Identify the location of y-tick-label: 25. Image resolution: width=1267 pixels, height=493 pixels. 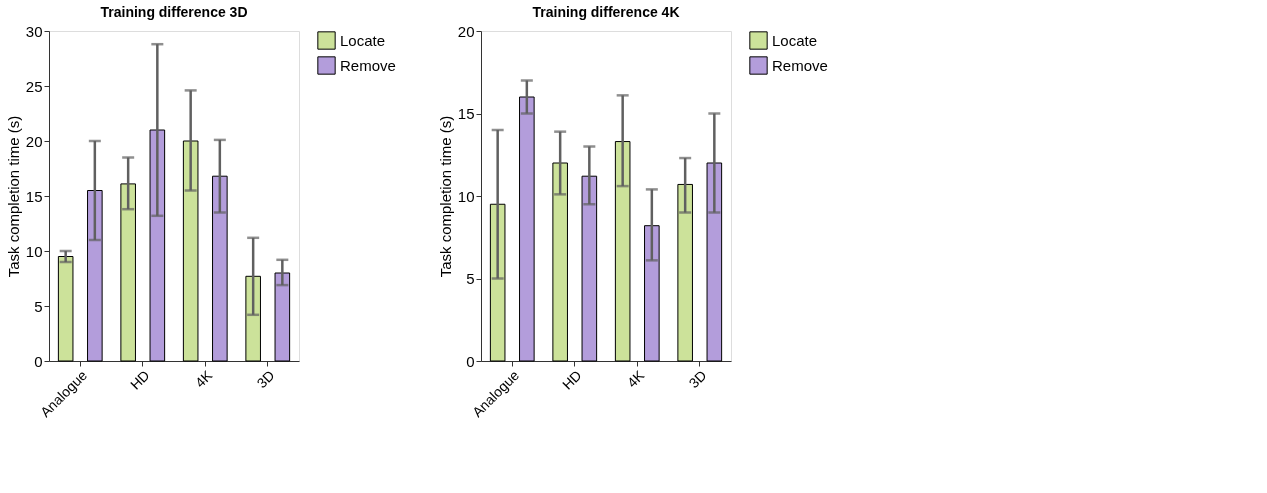
(34, 86).